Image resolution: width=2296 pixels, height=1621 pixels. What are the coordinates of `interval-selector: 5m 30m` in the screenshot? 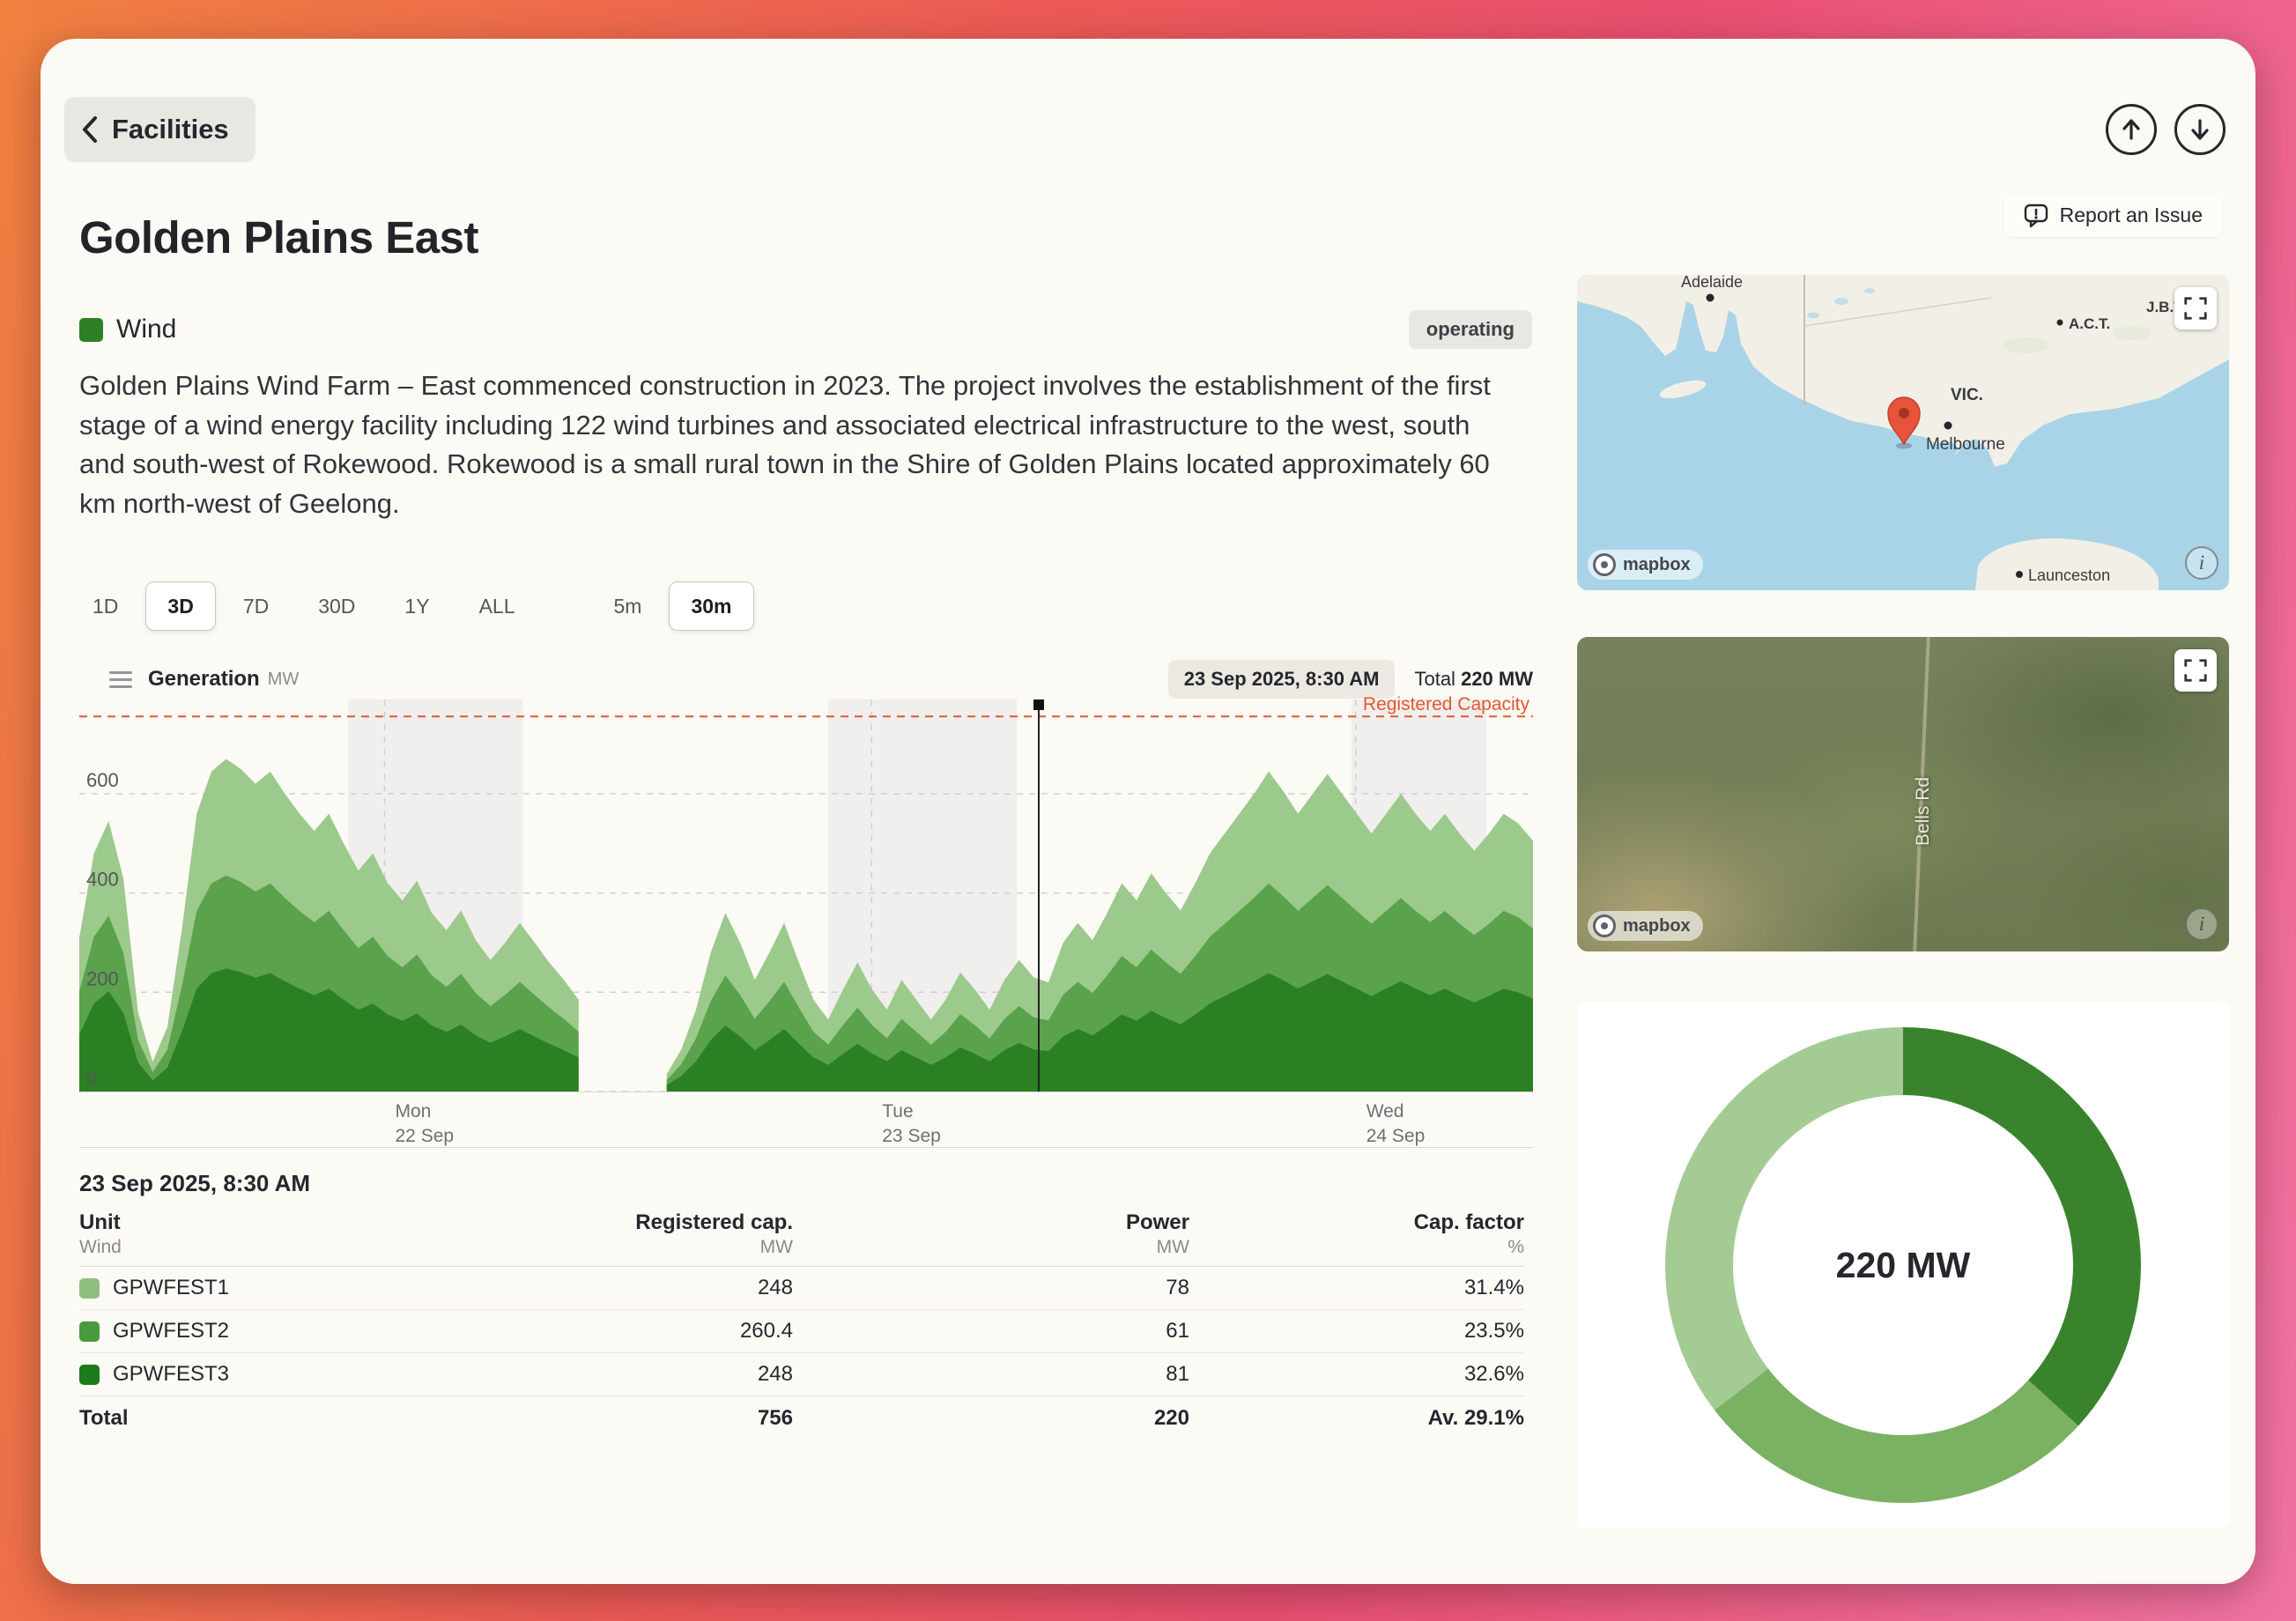 It's located at (673, 606).